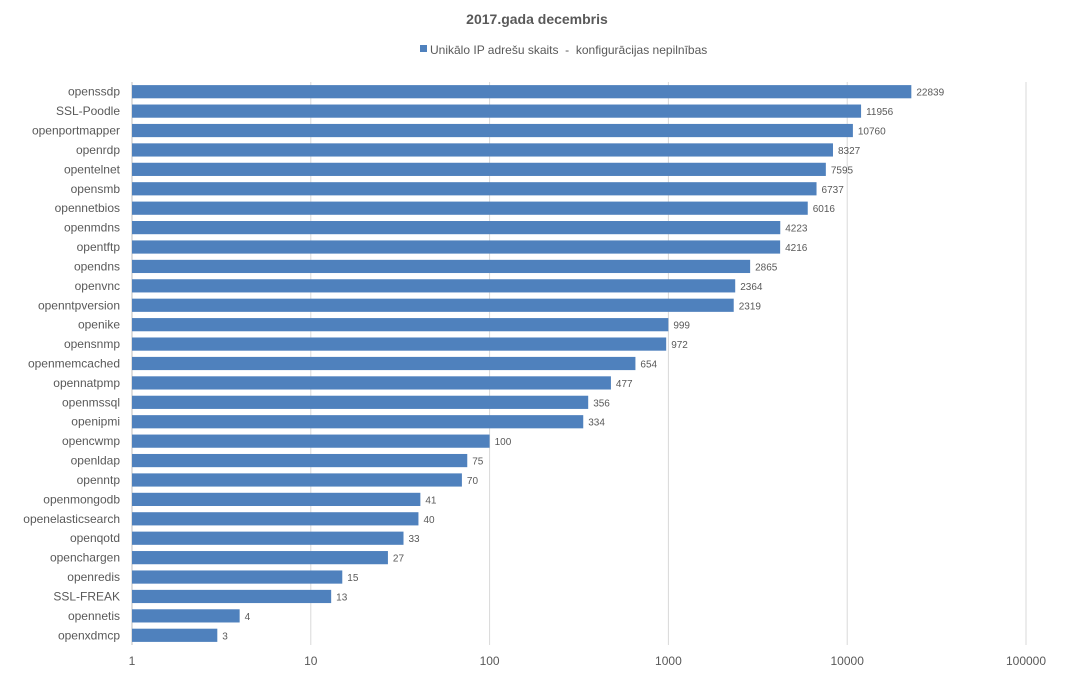 The height and width of the screenshot is (681, 1075). What do you see at coordinates (225, 636) in the screenshot?
I see `data-label: 3` at bounding box center [225, 636].